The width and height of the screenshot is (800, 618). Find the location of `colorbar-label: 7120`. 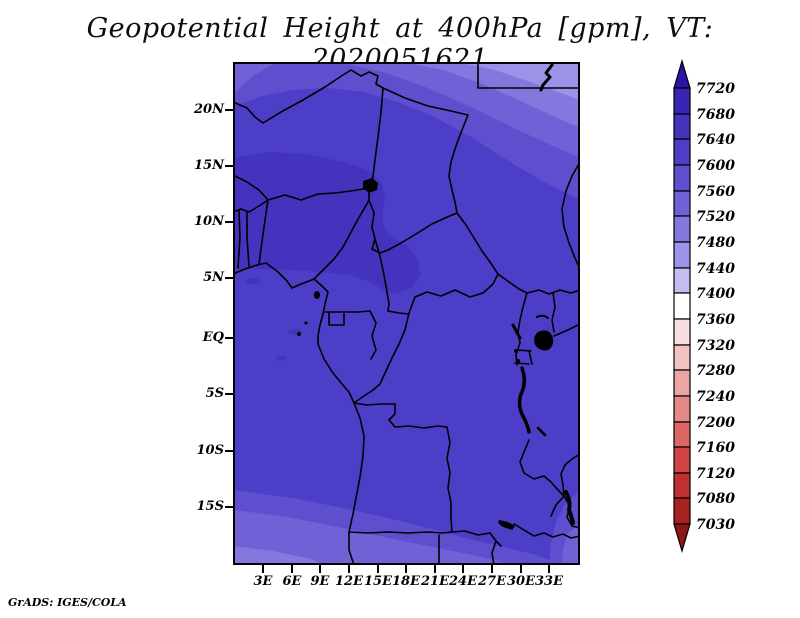

colorbar-label: 7120 is located at coordinates (715, 474).